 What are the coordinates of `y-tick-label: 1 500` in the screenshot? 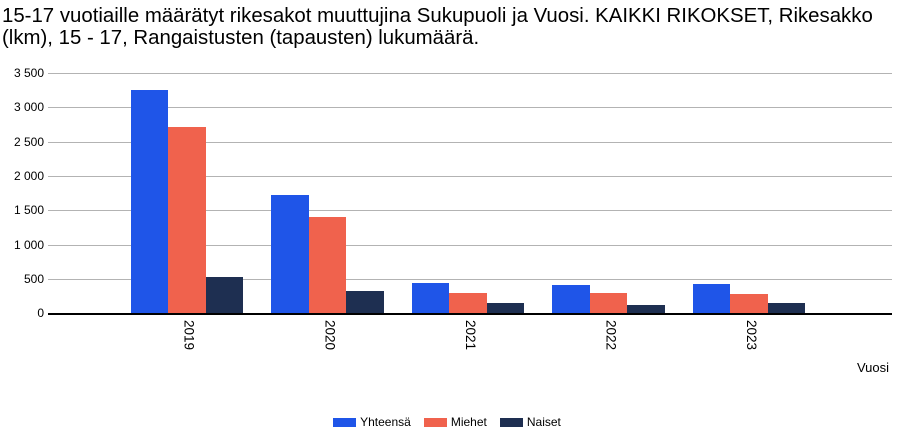 It's located at (28, 210).